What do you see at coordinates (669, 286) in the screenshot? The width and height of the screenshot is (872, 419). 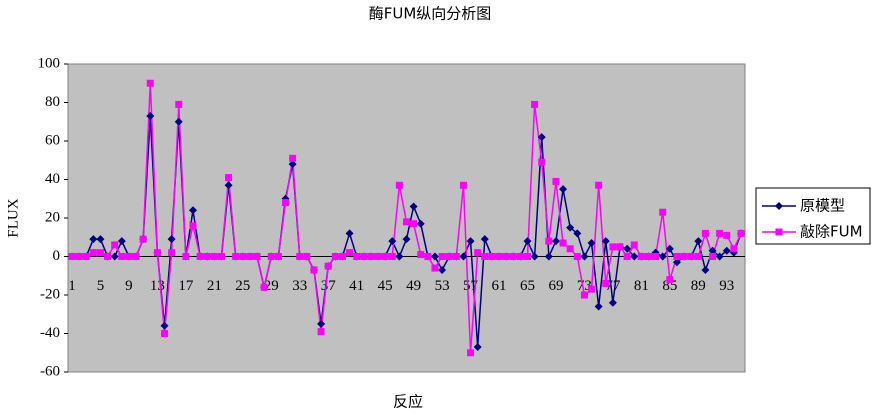 I see `x-tick-label: 85` at bounding box center [669, 286].